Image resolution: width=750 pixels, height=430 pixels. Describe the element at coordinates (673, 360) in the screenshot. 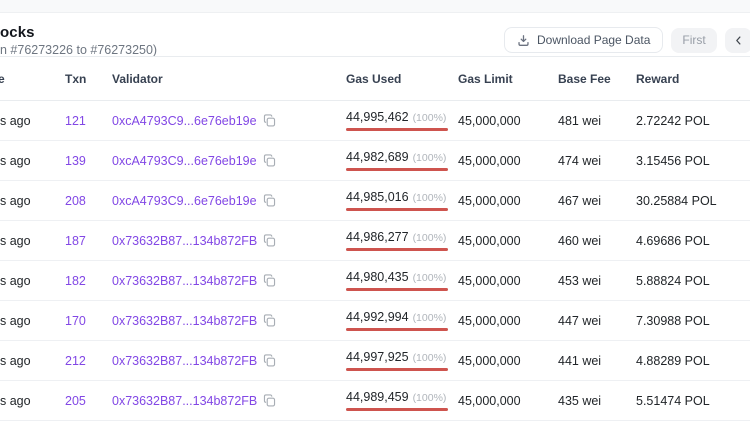

I see `reward-value: 4.88289 POL` at that location.